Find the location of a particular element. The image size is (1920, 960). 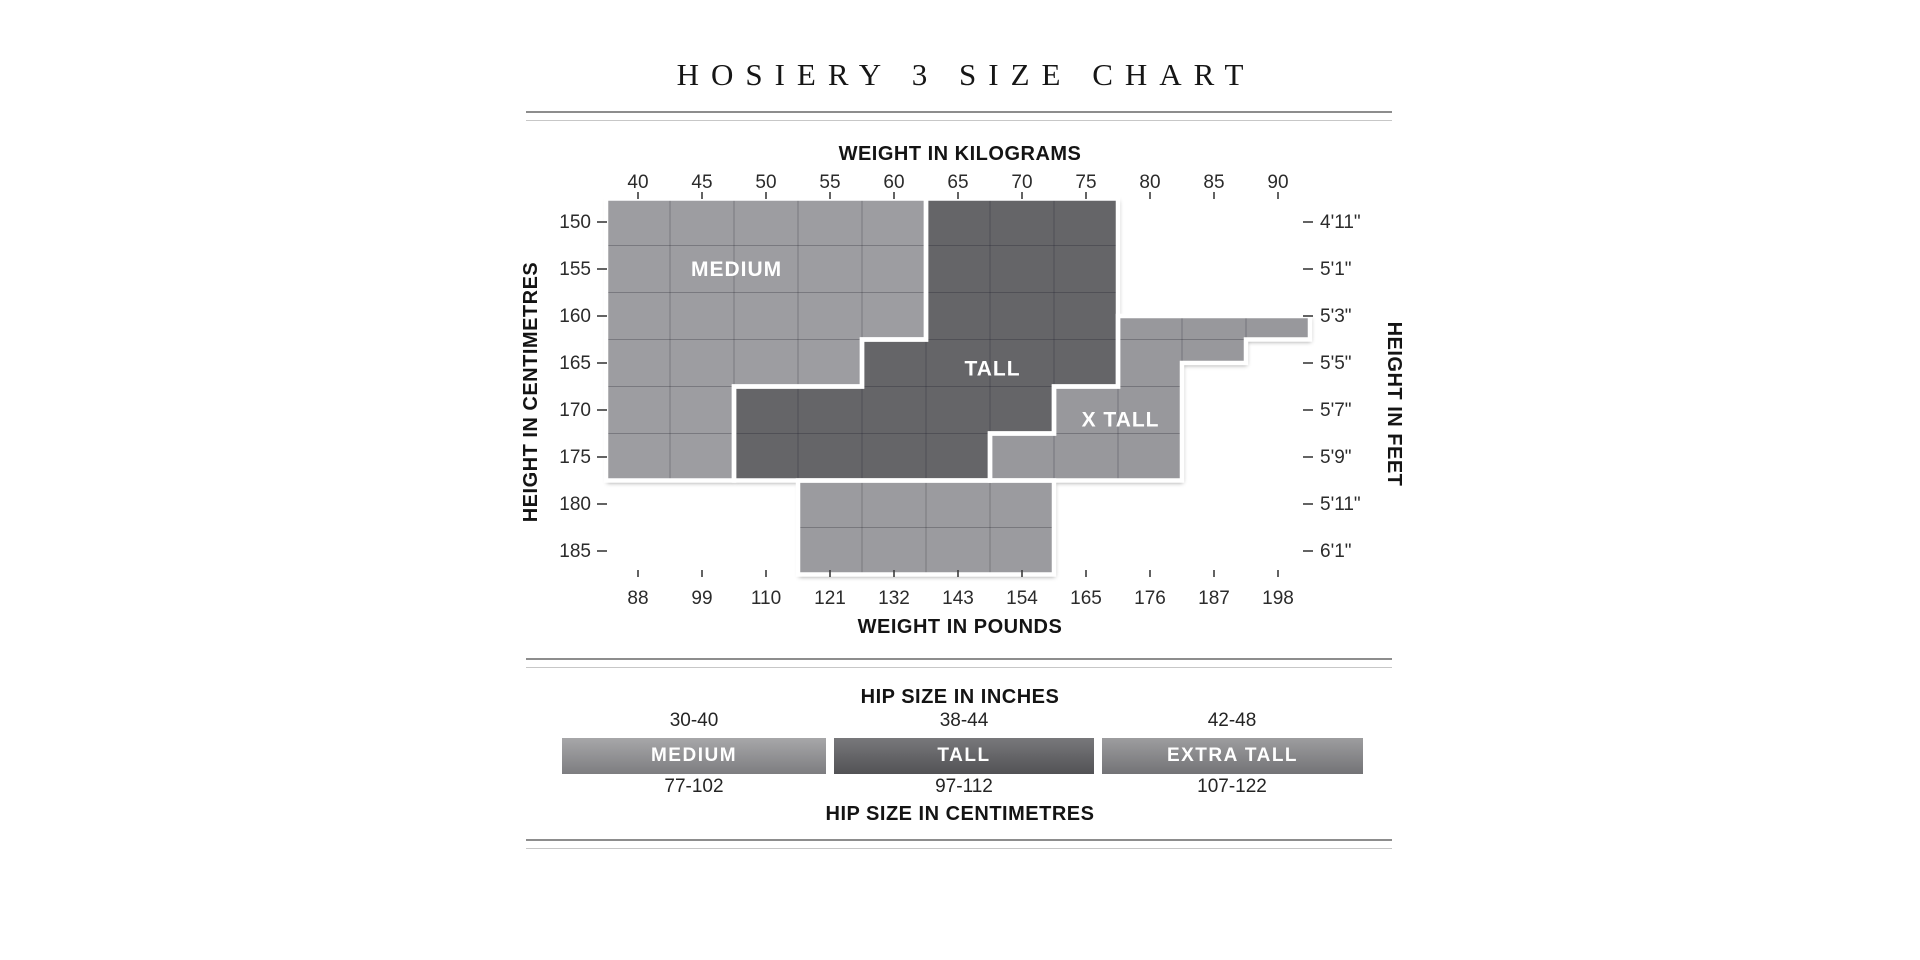

cm-tick-label: 185 is located at coordinates (575, 551).